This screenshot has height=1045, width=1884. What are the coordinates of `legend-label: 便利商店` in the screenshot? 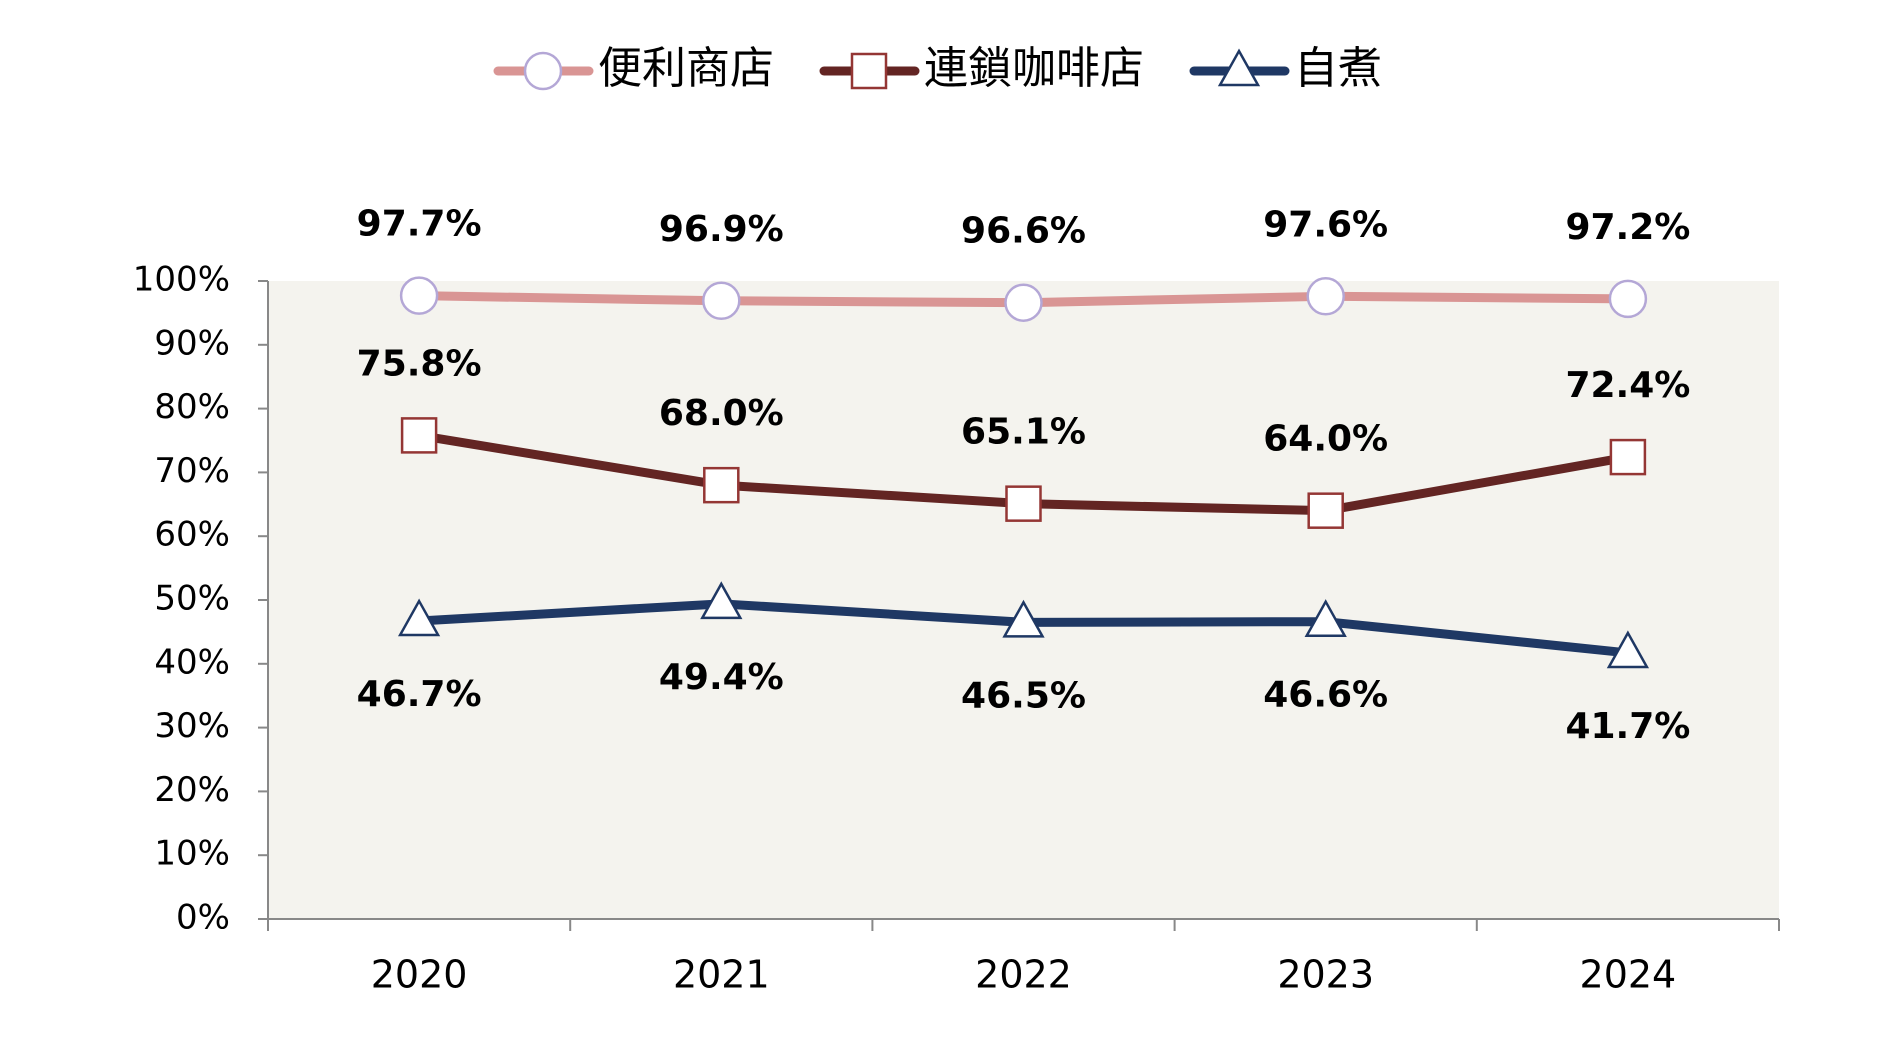 It's located at (686, 68).